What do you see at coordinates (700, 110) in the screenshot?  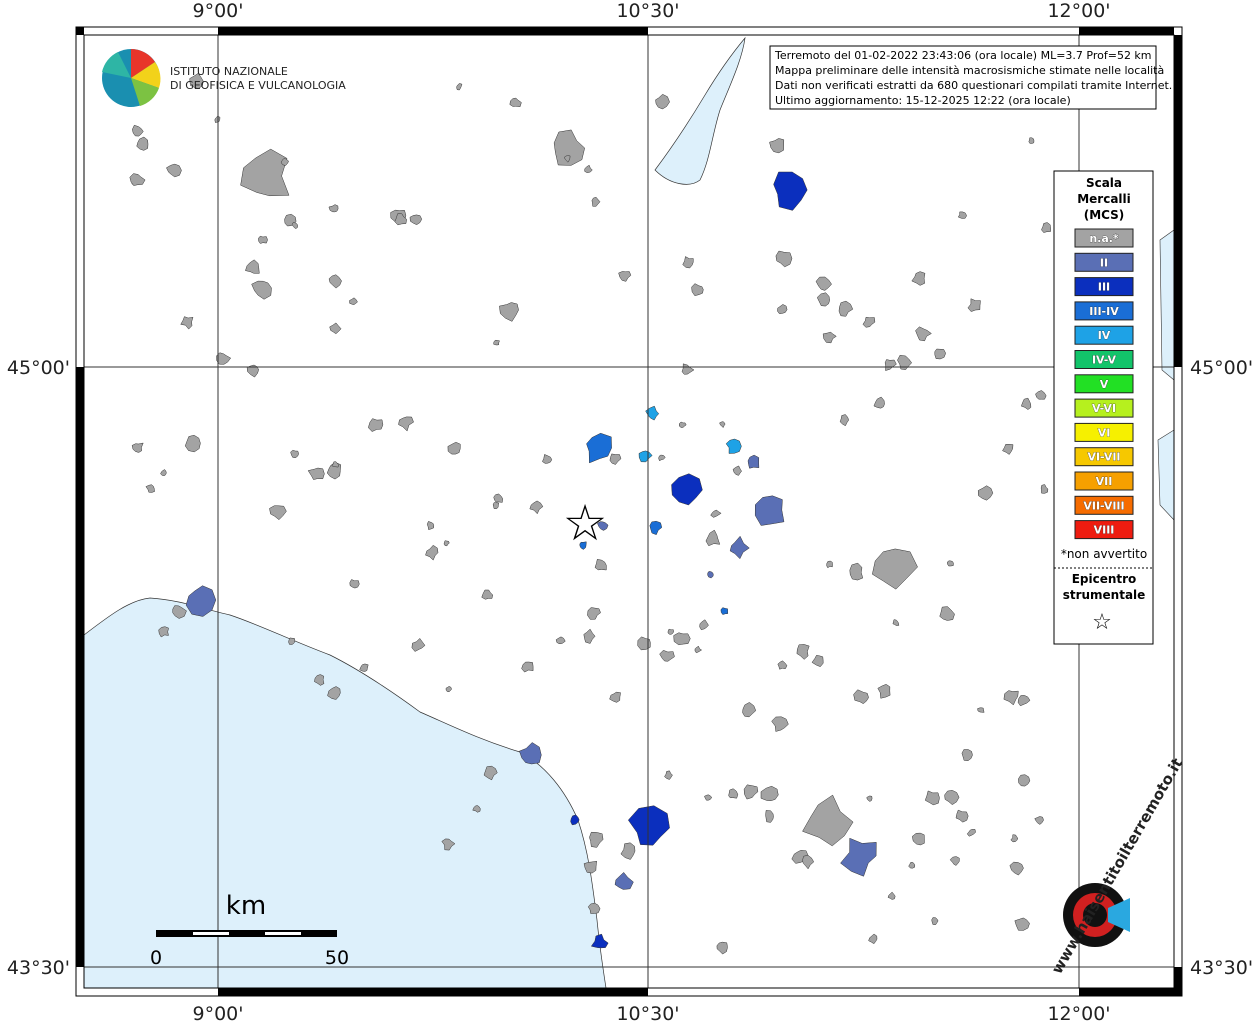 I see `lake` at bounding box center [700, 110].